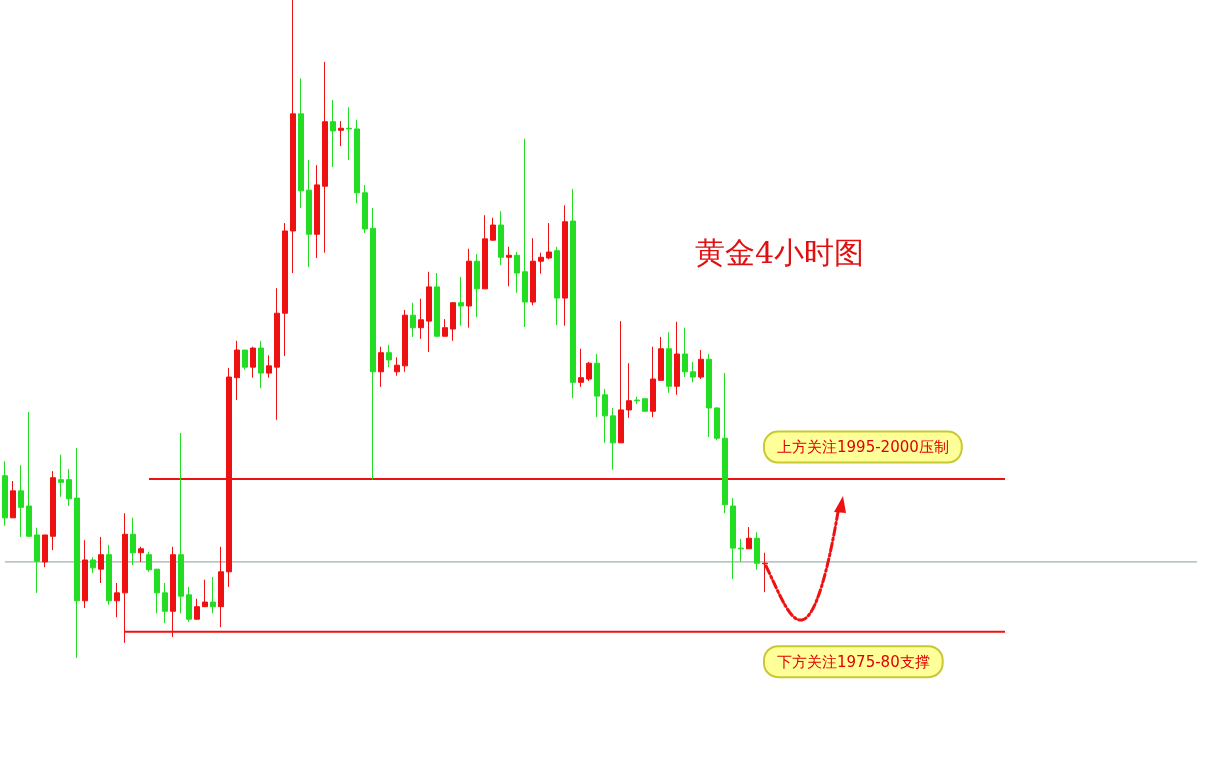 This screenshot has height=761, width=1206. I want to click on ref-line-label: 上方关注1995-2000压制, so click(863, 447).